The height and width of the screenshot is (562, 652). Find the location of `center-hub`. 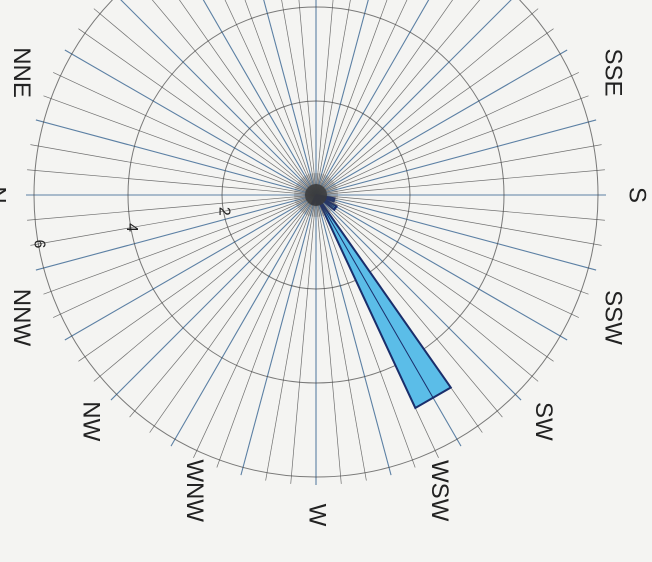

center-hub is located at coordinates (316, 195).